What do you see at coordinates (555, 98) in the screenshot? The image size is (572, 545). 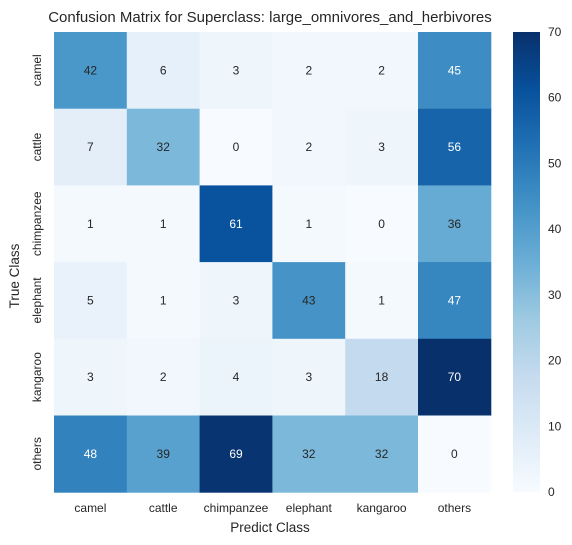 I see `colorbar-tick-label: 60` at bounding box center [555, 98].